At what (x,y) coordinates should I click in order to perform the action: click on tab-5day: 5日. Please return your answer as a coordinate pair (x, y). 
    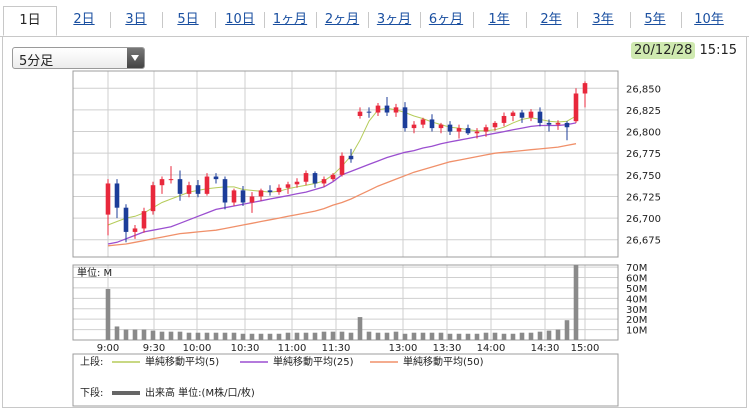
    Looking at the image, I should click on (188, 19).